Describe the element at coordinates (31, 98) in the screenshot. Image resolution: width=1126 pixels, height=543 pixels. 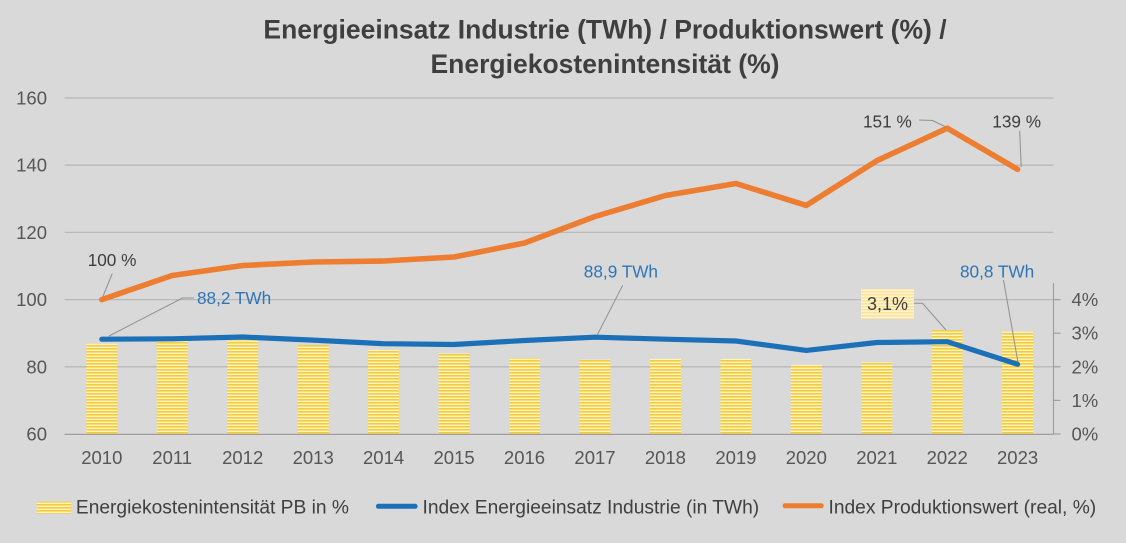
I see `svg-text: 160` at that location.